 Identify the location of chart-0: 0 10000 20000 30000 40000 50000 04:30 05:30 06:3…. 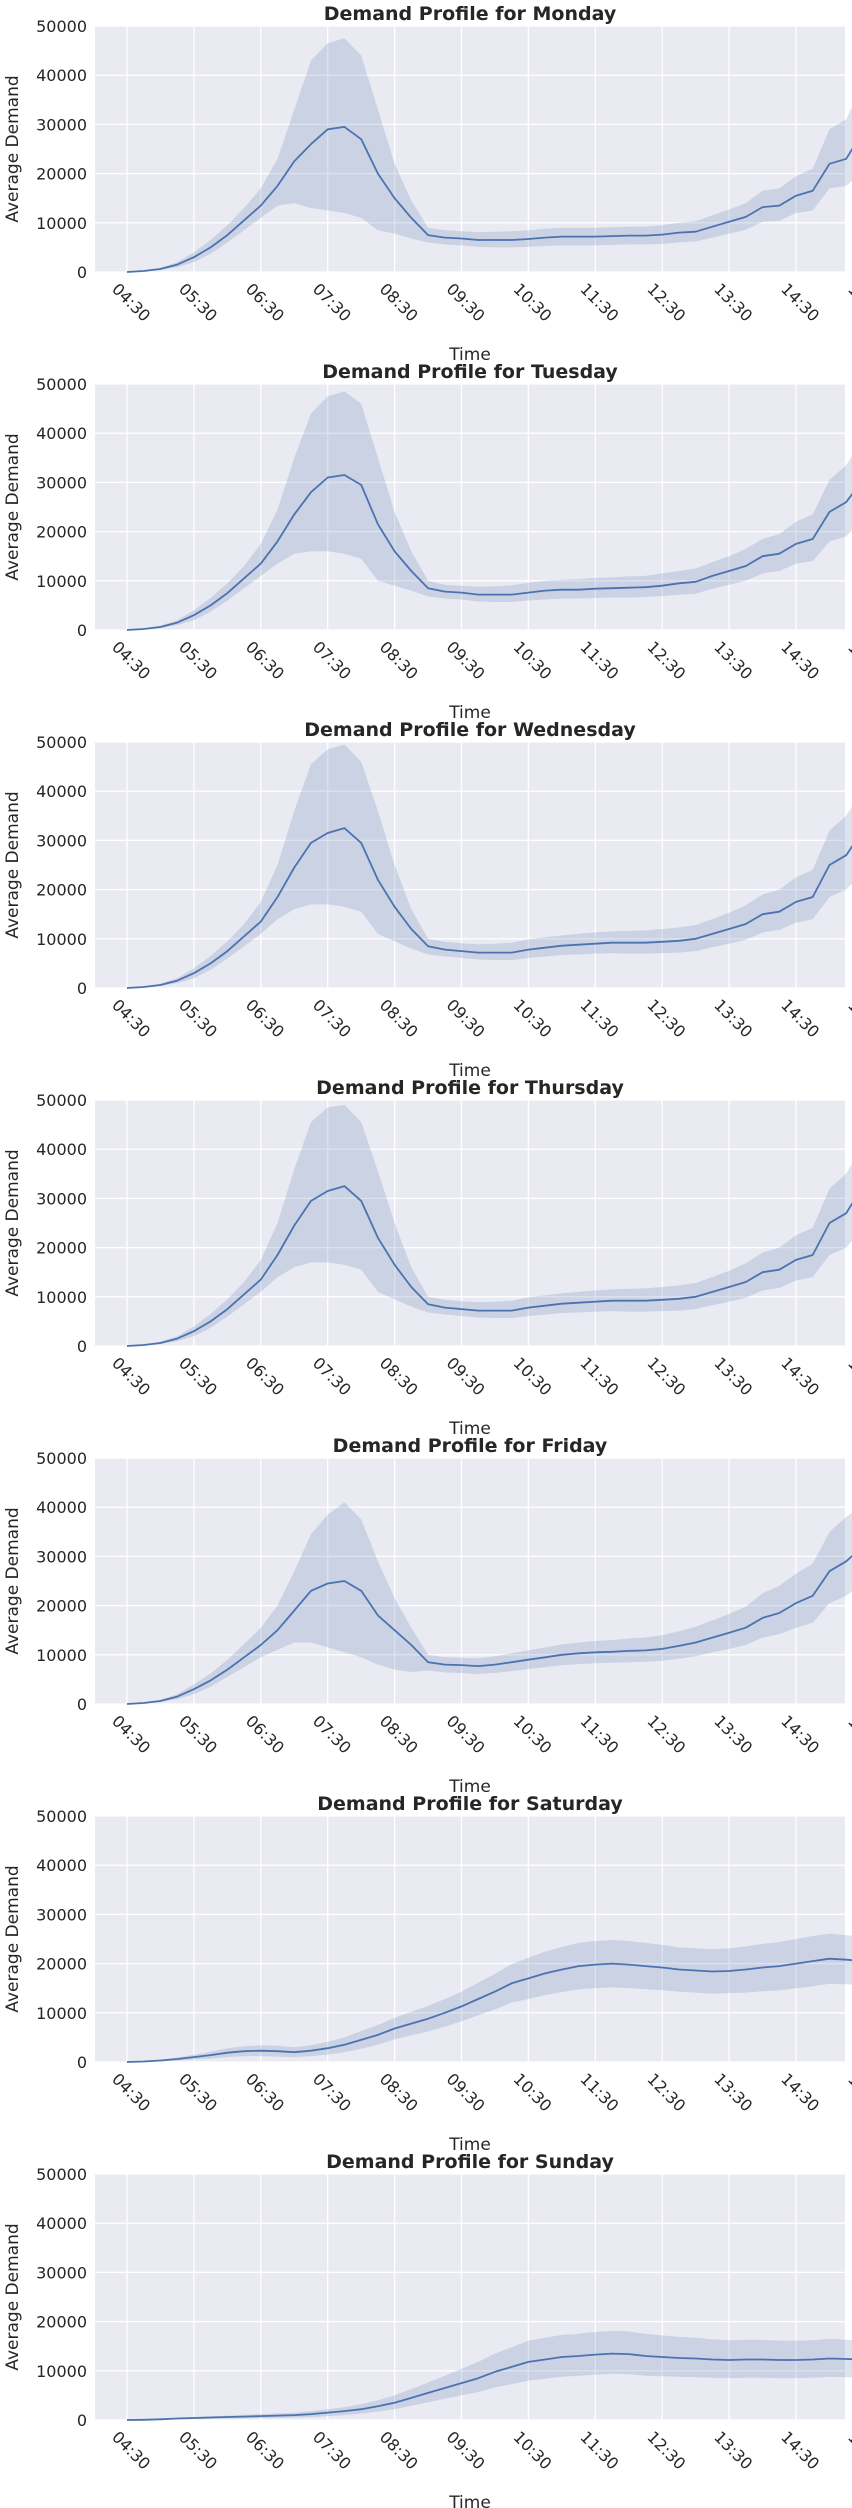
(427, 184).